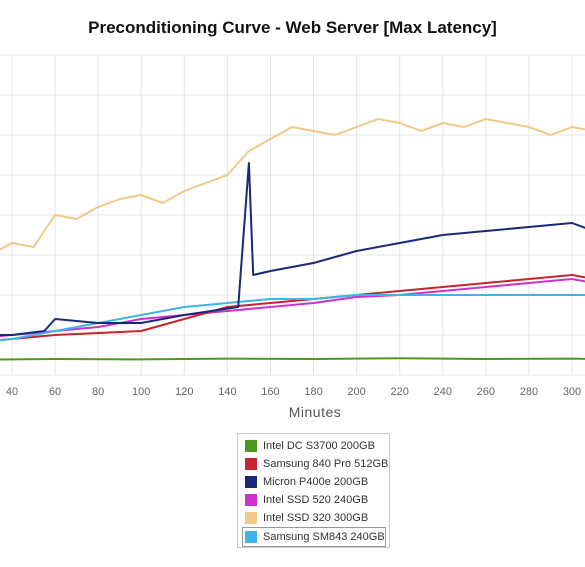 The height and width of the screenshot is (567, 585). What do you see at coordinates (12, 392) in the screenshot?
I see `x-tick-label: 40` at bounding box center [12, 392].